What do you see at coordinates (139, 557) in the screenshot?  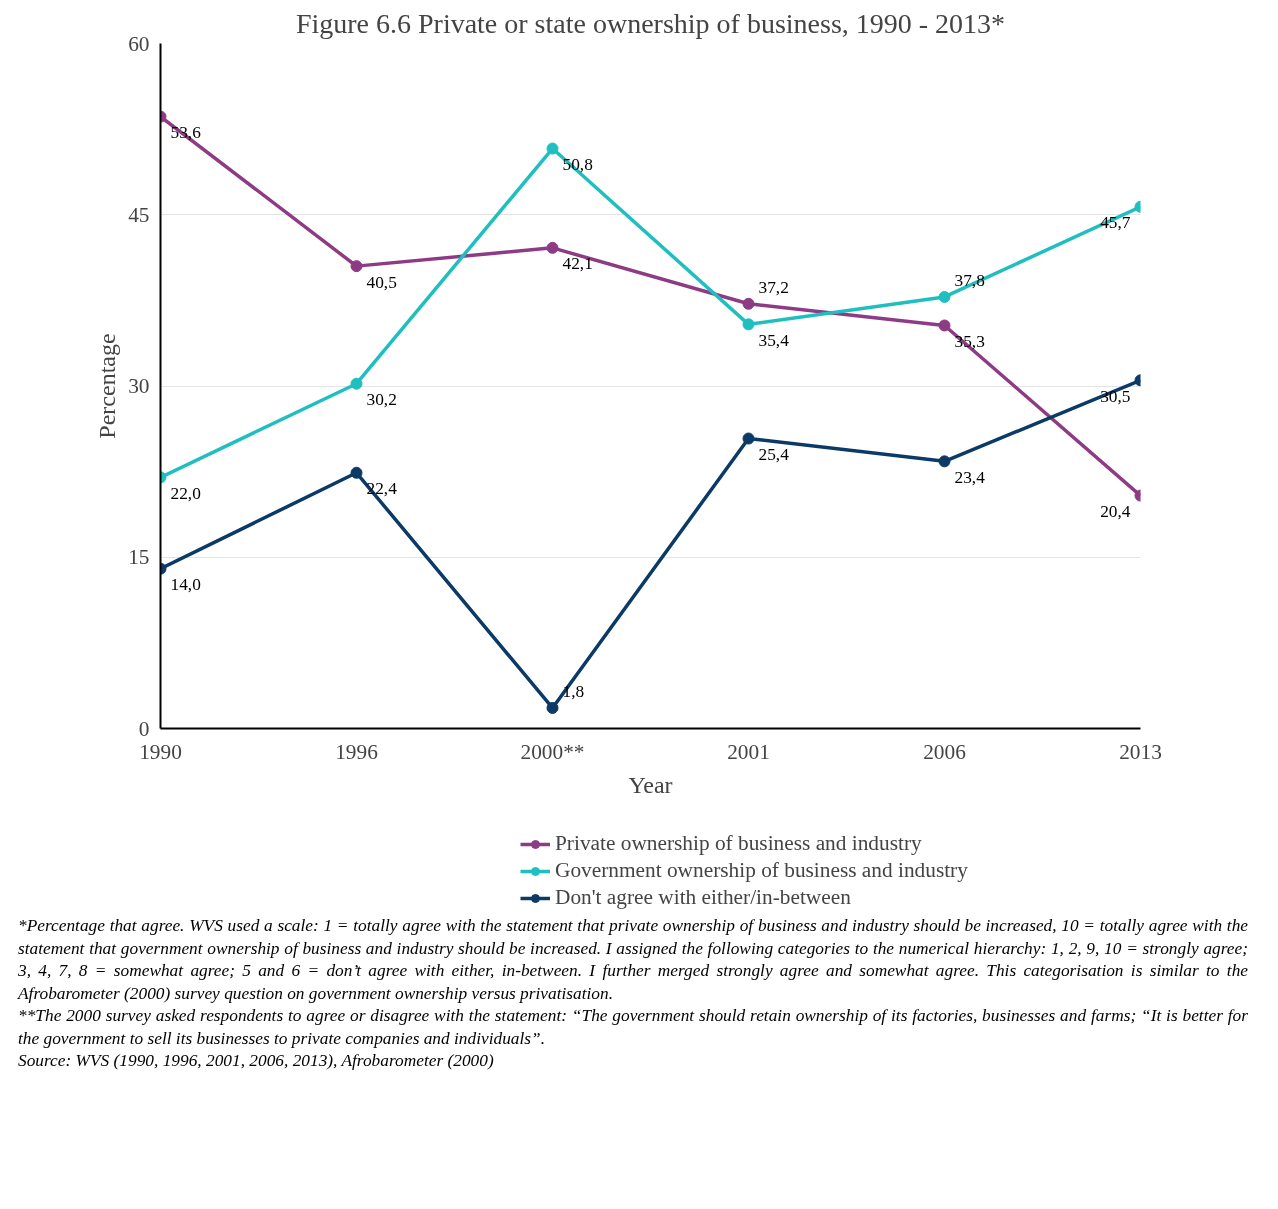 I see `y-tick-label: 15` at bounding box center [139, 557].